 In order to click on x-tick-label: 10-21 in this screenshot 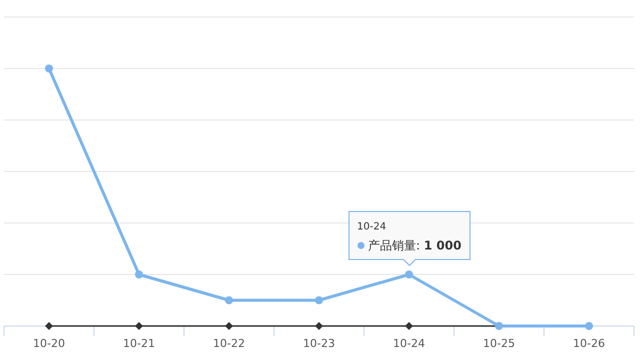, I will do `click(139, 343)`.